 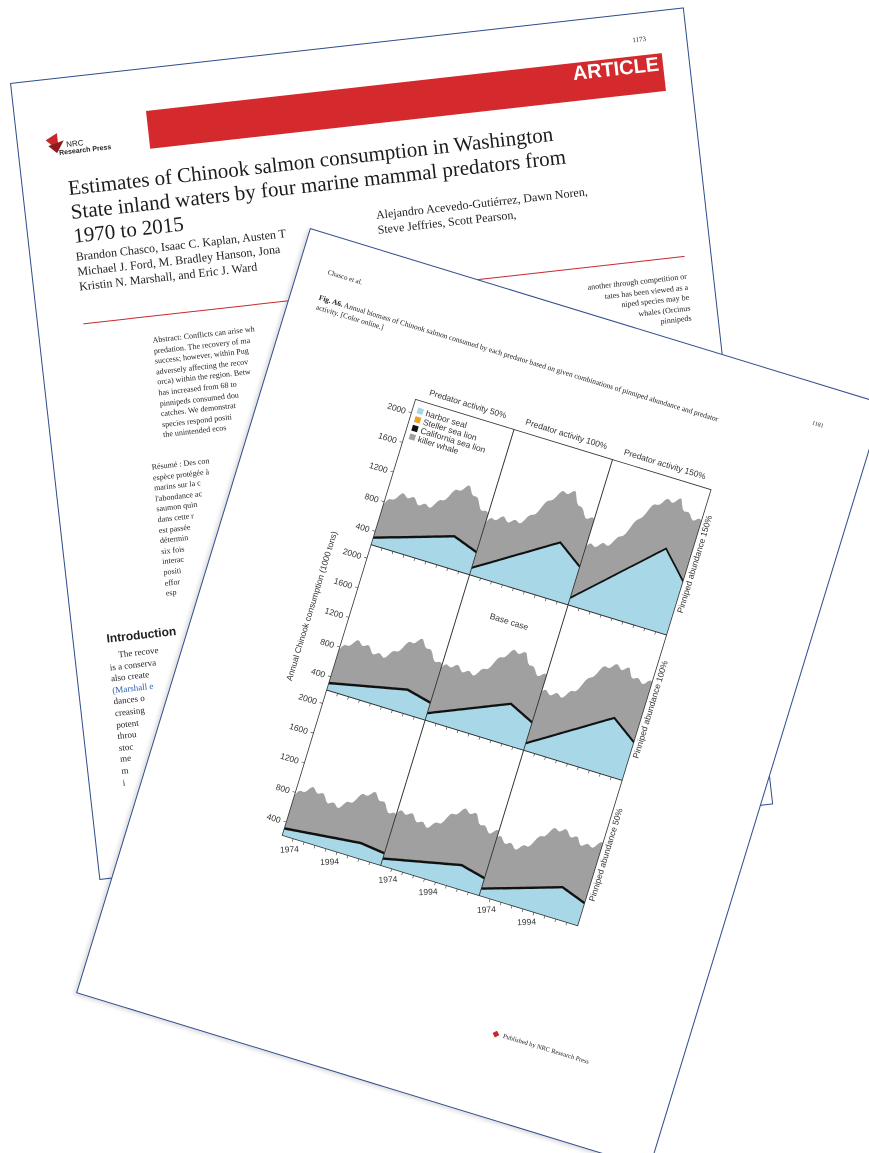 What do you see at coordinates (274, 818) in the screenshot?
I see `y-tick-label: 400` at bounding box center [274, 818].